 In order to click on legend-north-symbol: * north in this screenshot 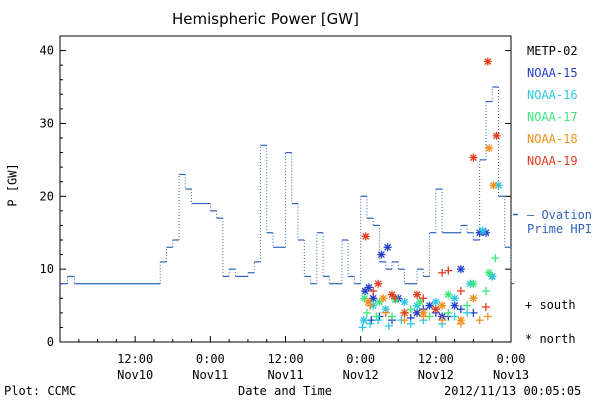, I will do `click(550, 339)`.